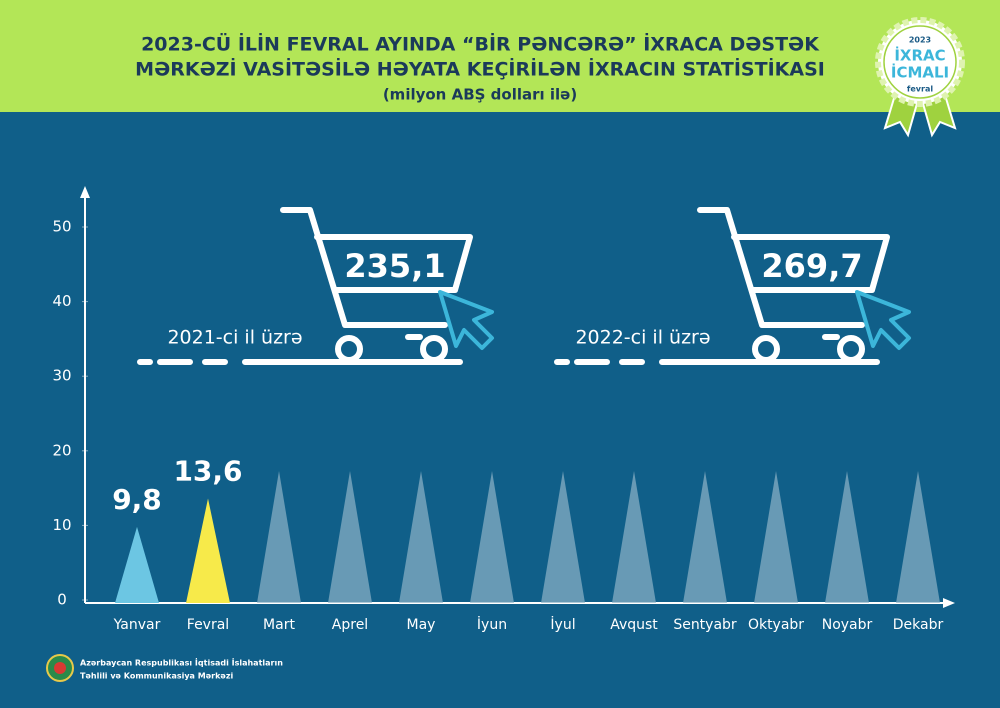 The width and height of the screenshot is (1000, 708). What do you see at coordinates (61, 376) in the screenshot?
I see `y-tick-label: 30` at bounding box center [61, 376].